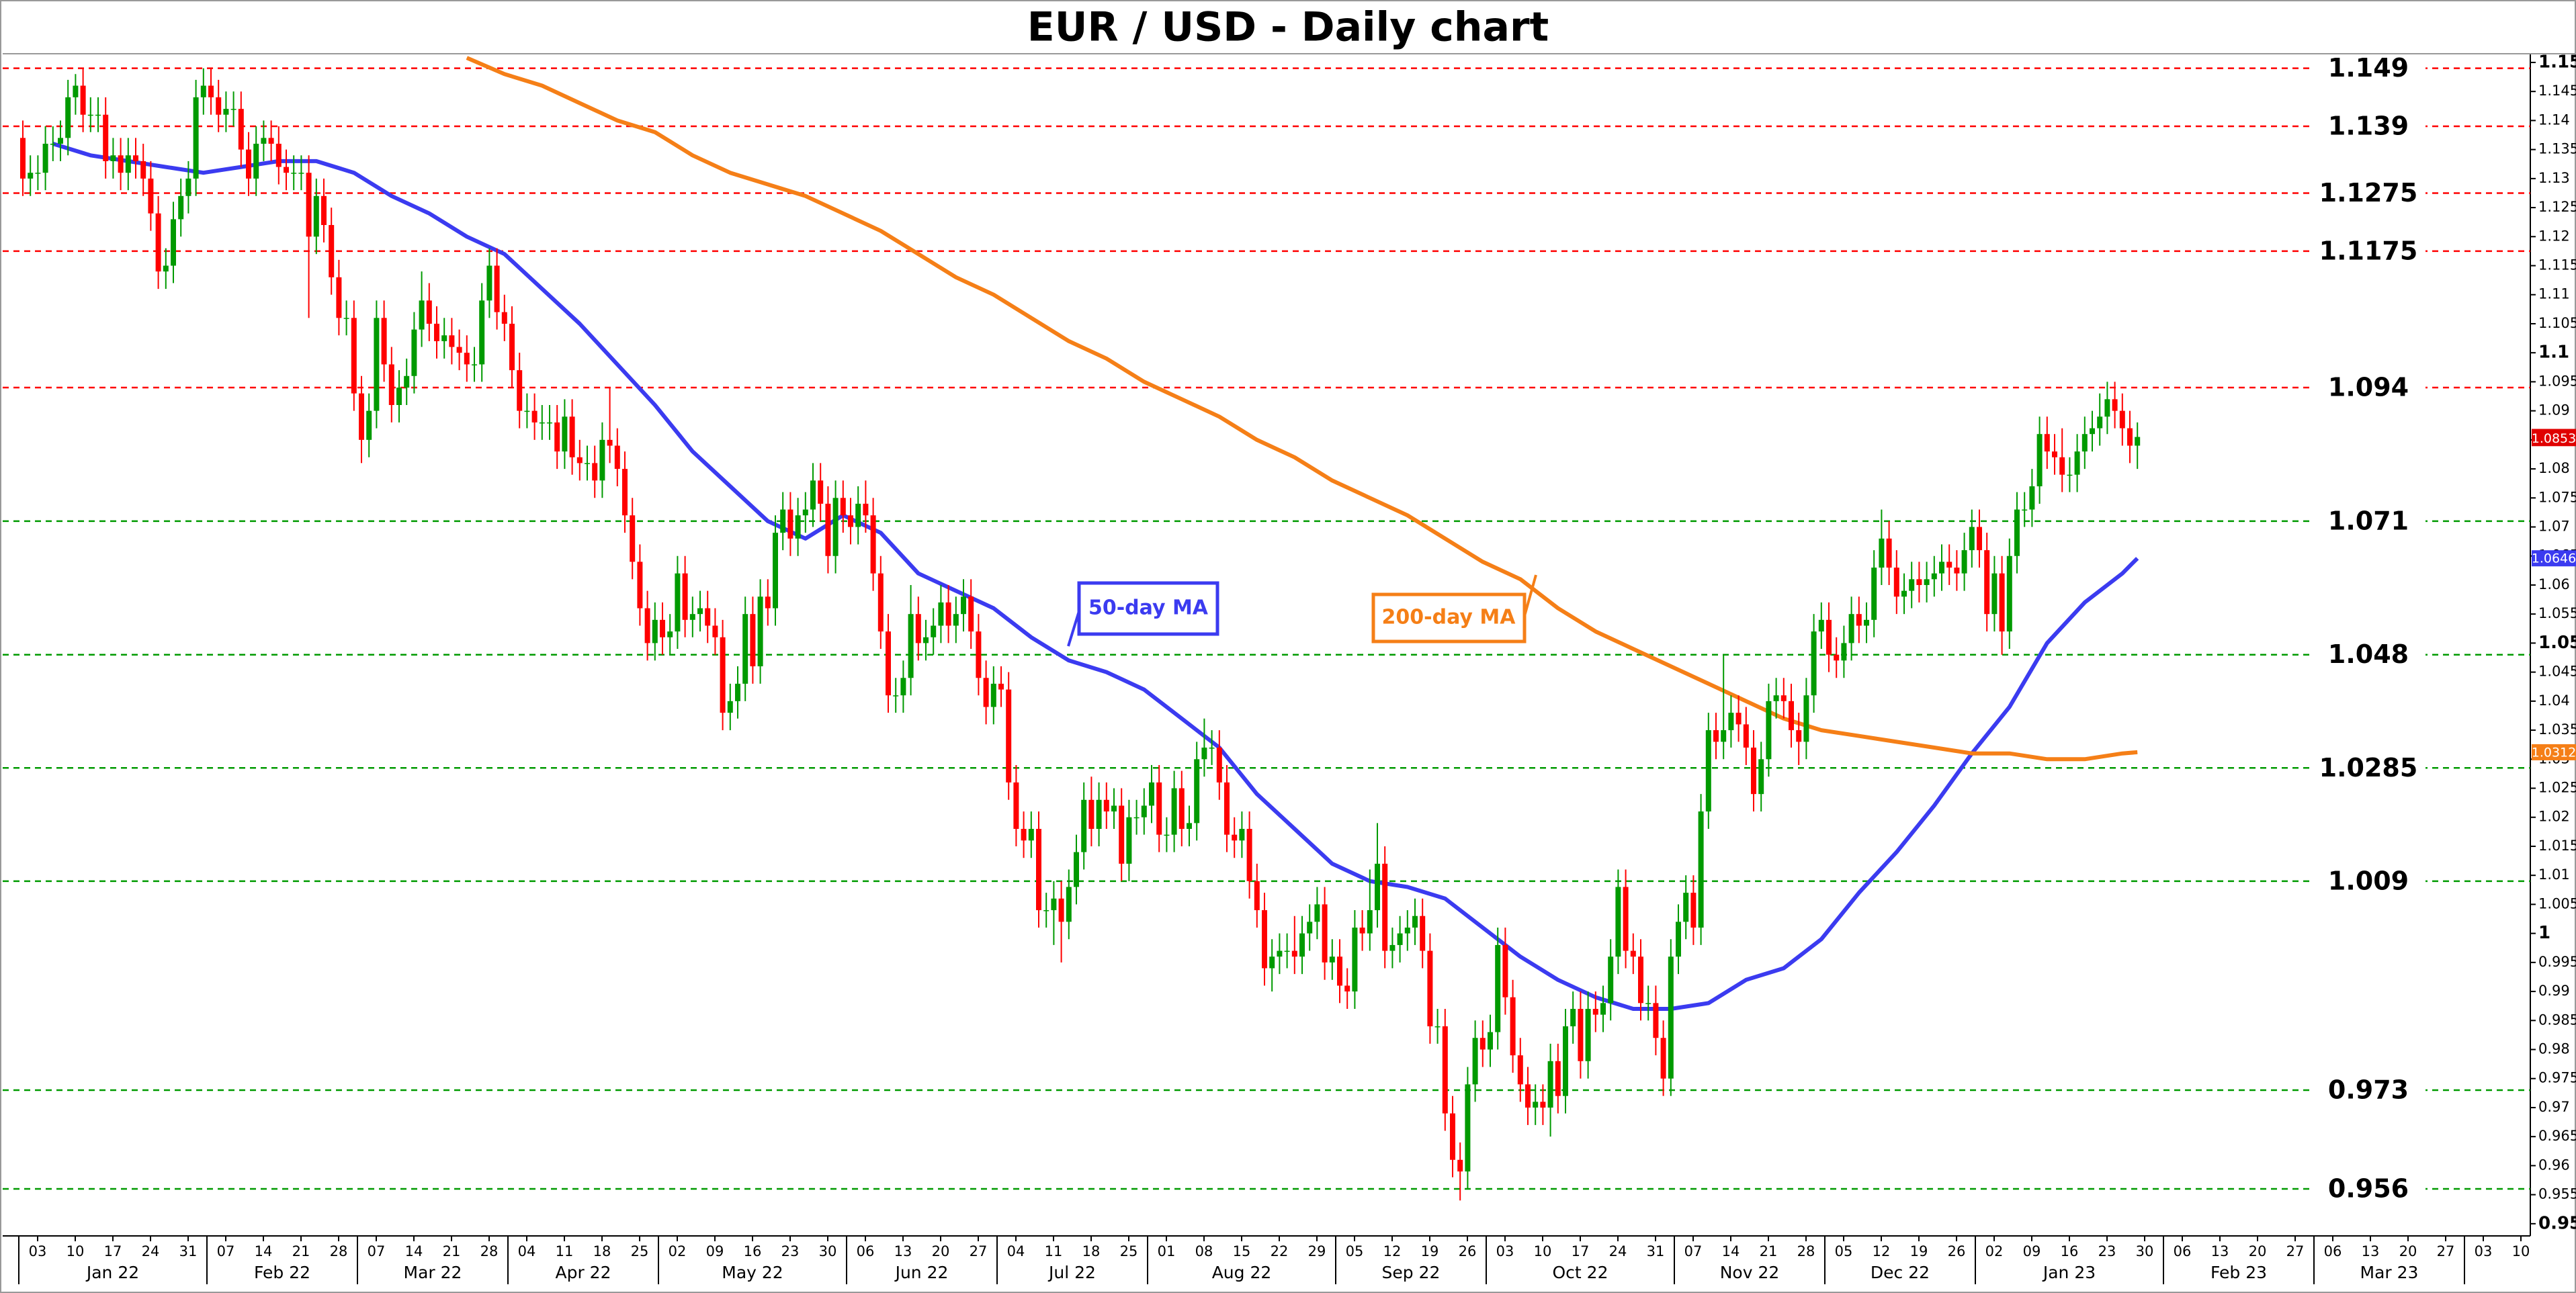 Image resolution: width=2576 pixels, height=1293 pixels. Describe the element at coordinates (1468, 1251) in the screenshot. I see `x-tick-label: 26` at that location.